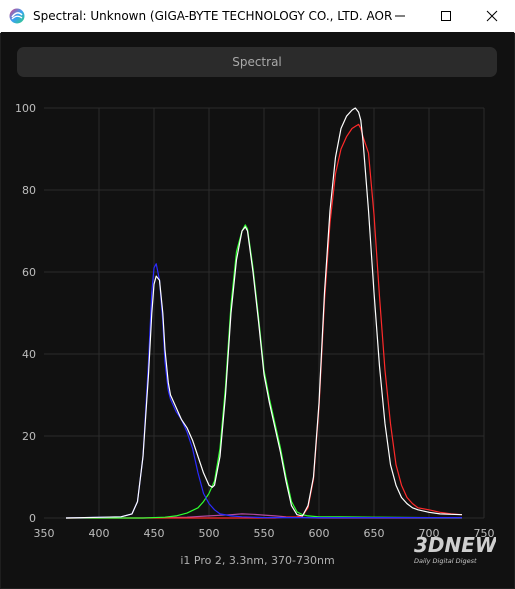  What do you see at coordinates (209, 533) in the screenshot?
I see `x-tick-label: 500` at bounding box center [209, 533].